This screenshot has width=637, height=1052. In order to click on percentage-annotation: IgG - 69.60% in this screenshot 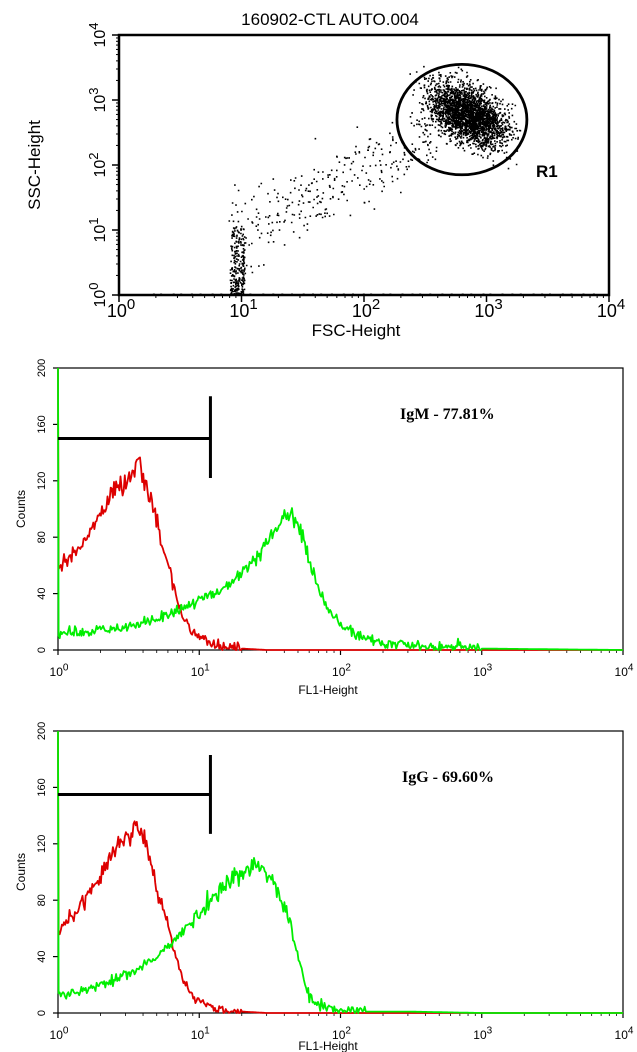, I will do `click(448, 777)`.